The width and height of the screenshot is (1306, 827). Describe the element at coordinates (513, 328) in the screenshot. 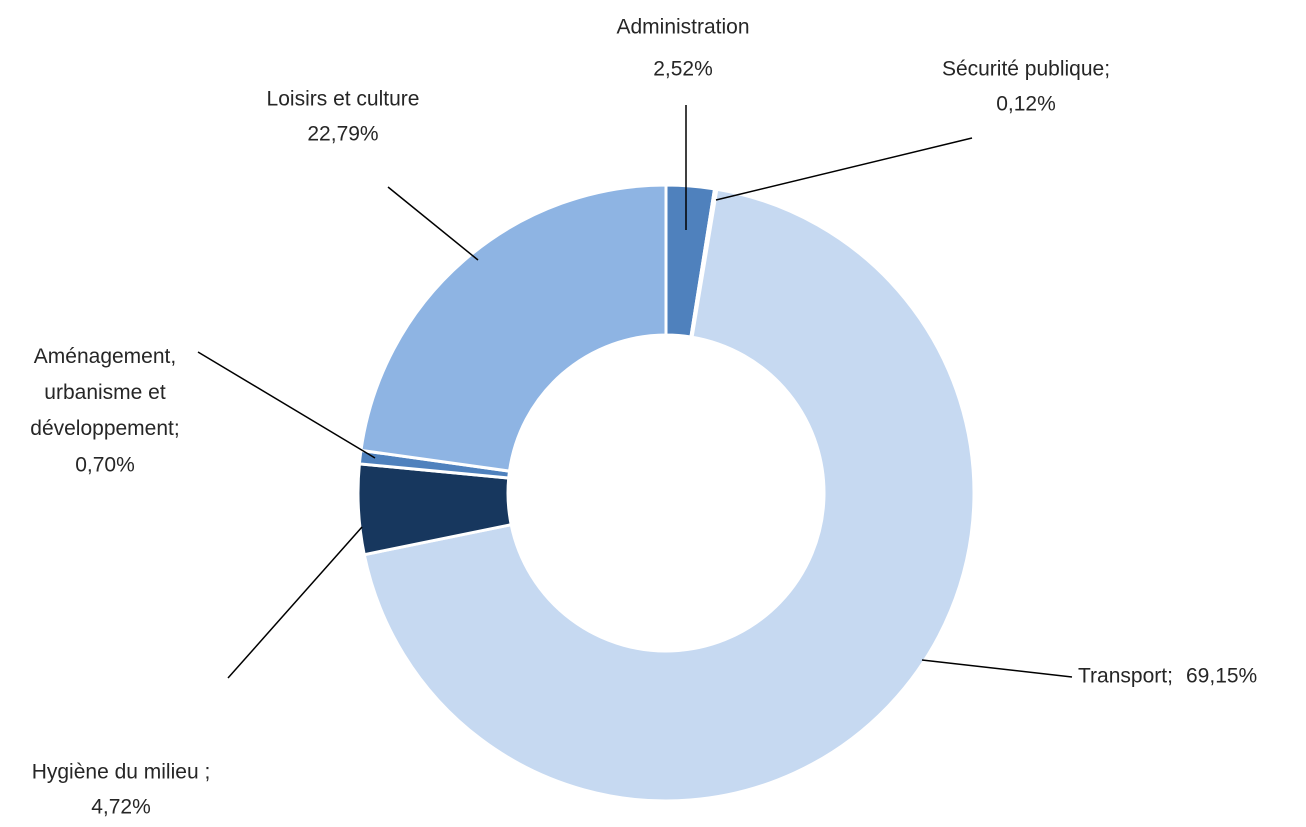

I see `donut-slice` at that location.